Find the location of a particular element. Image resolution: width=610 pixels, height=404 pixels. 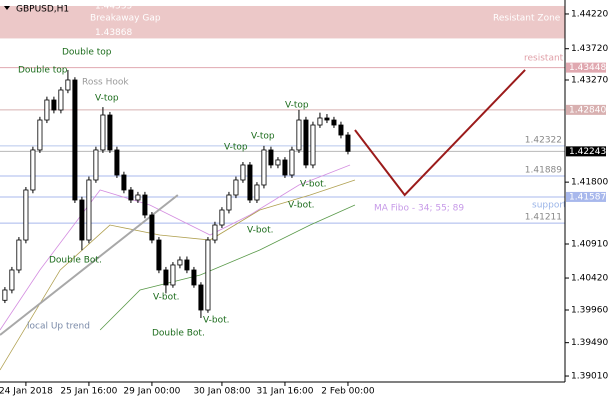

y-tick-label: 1.39490 is located at coordinates (589, 343).